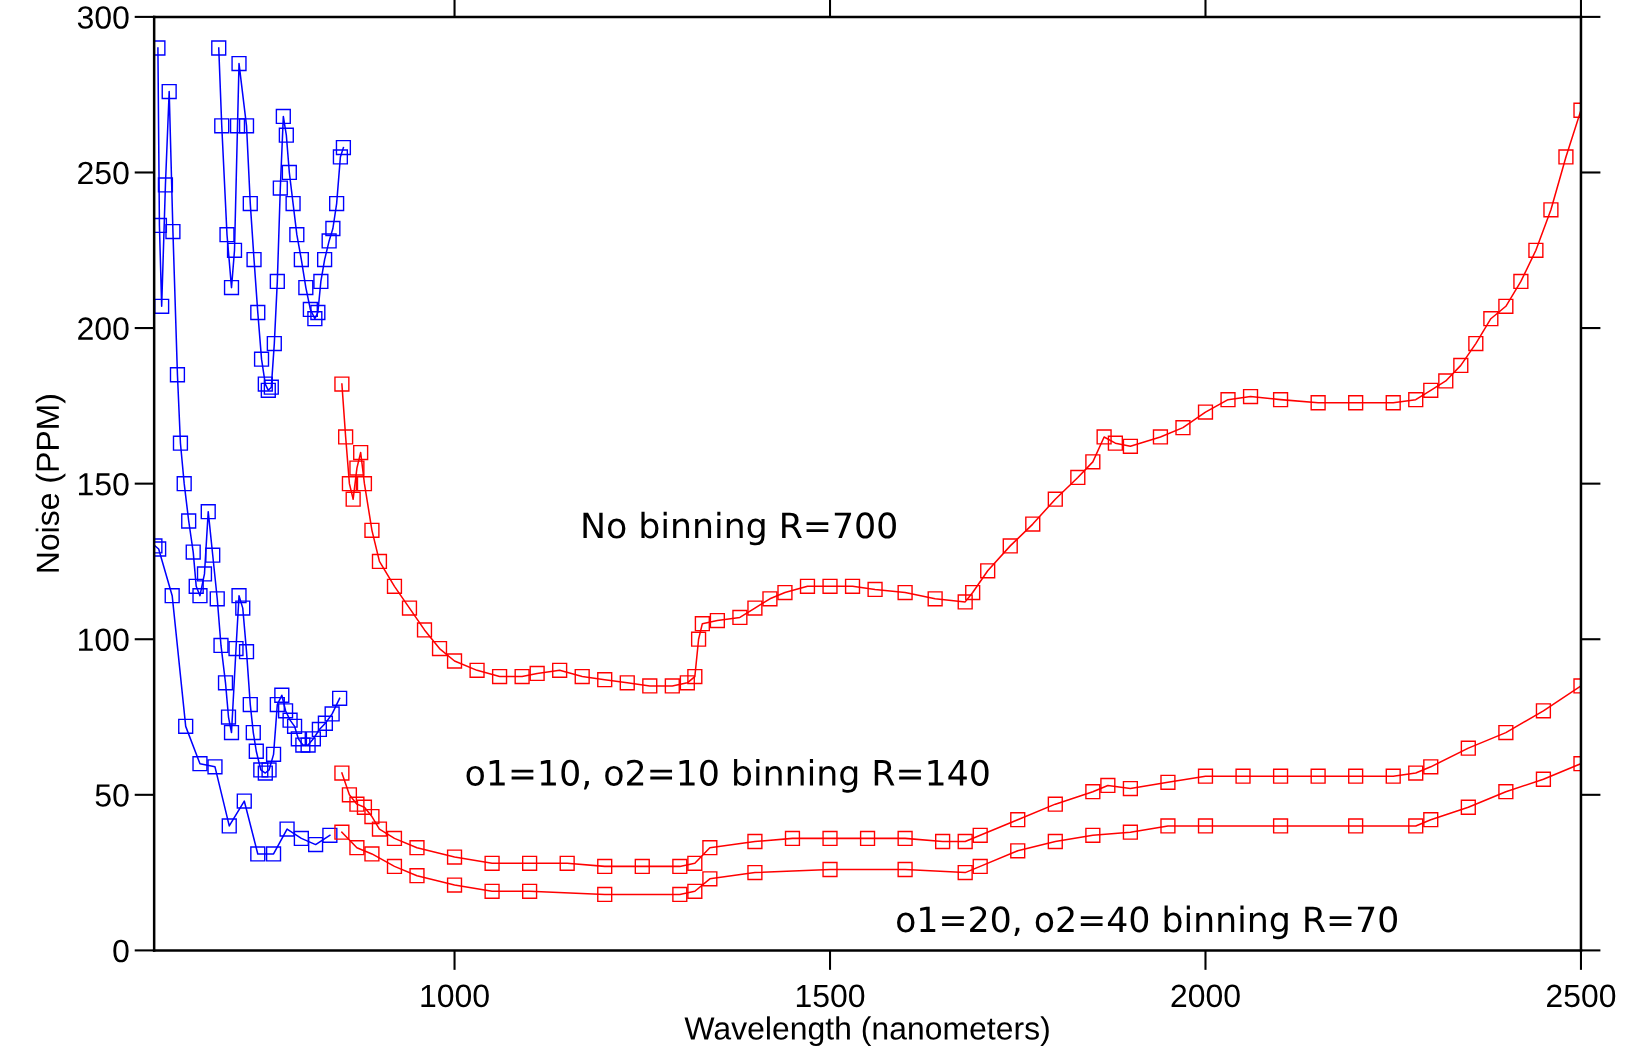  I want to click on annotation: o1=20, o2=40 binning R=70, so click(1147, 922).